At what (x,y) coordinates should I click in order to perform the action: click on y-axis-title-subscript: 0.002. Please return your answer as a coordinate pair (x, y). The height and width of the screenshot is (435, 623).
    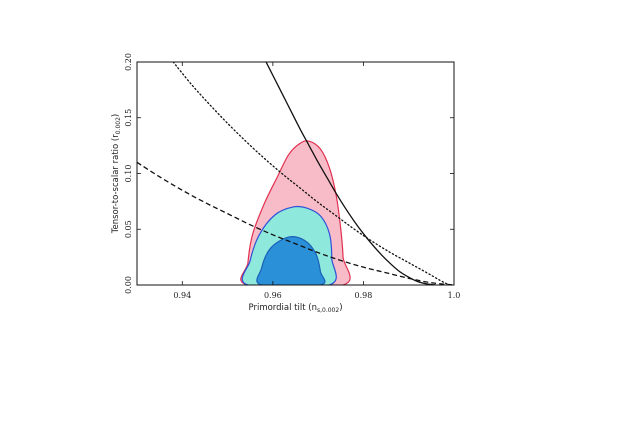
    Looking at the image, I should click on (118, 125).